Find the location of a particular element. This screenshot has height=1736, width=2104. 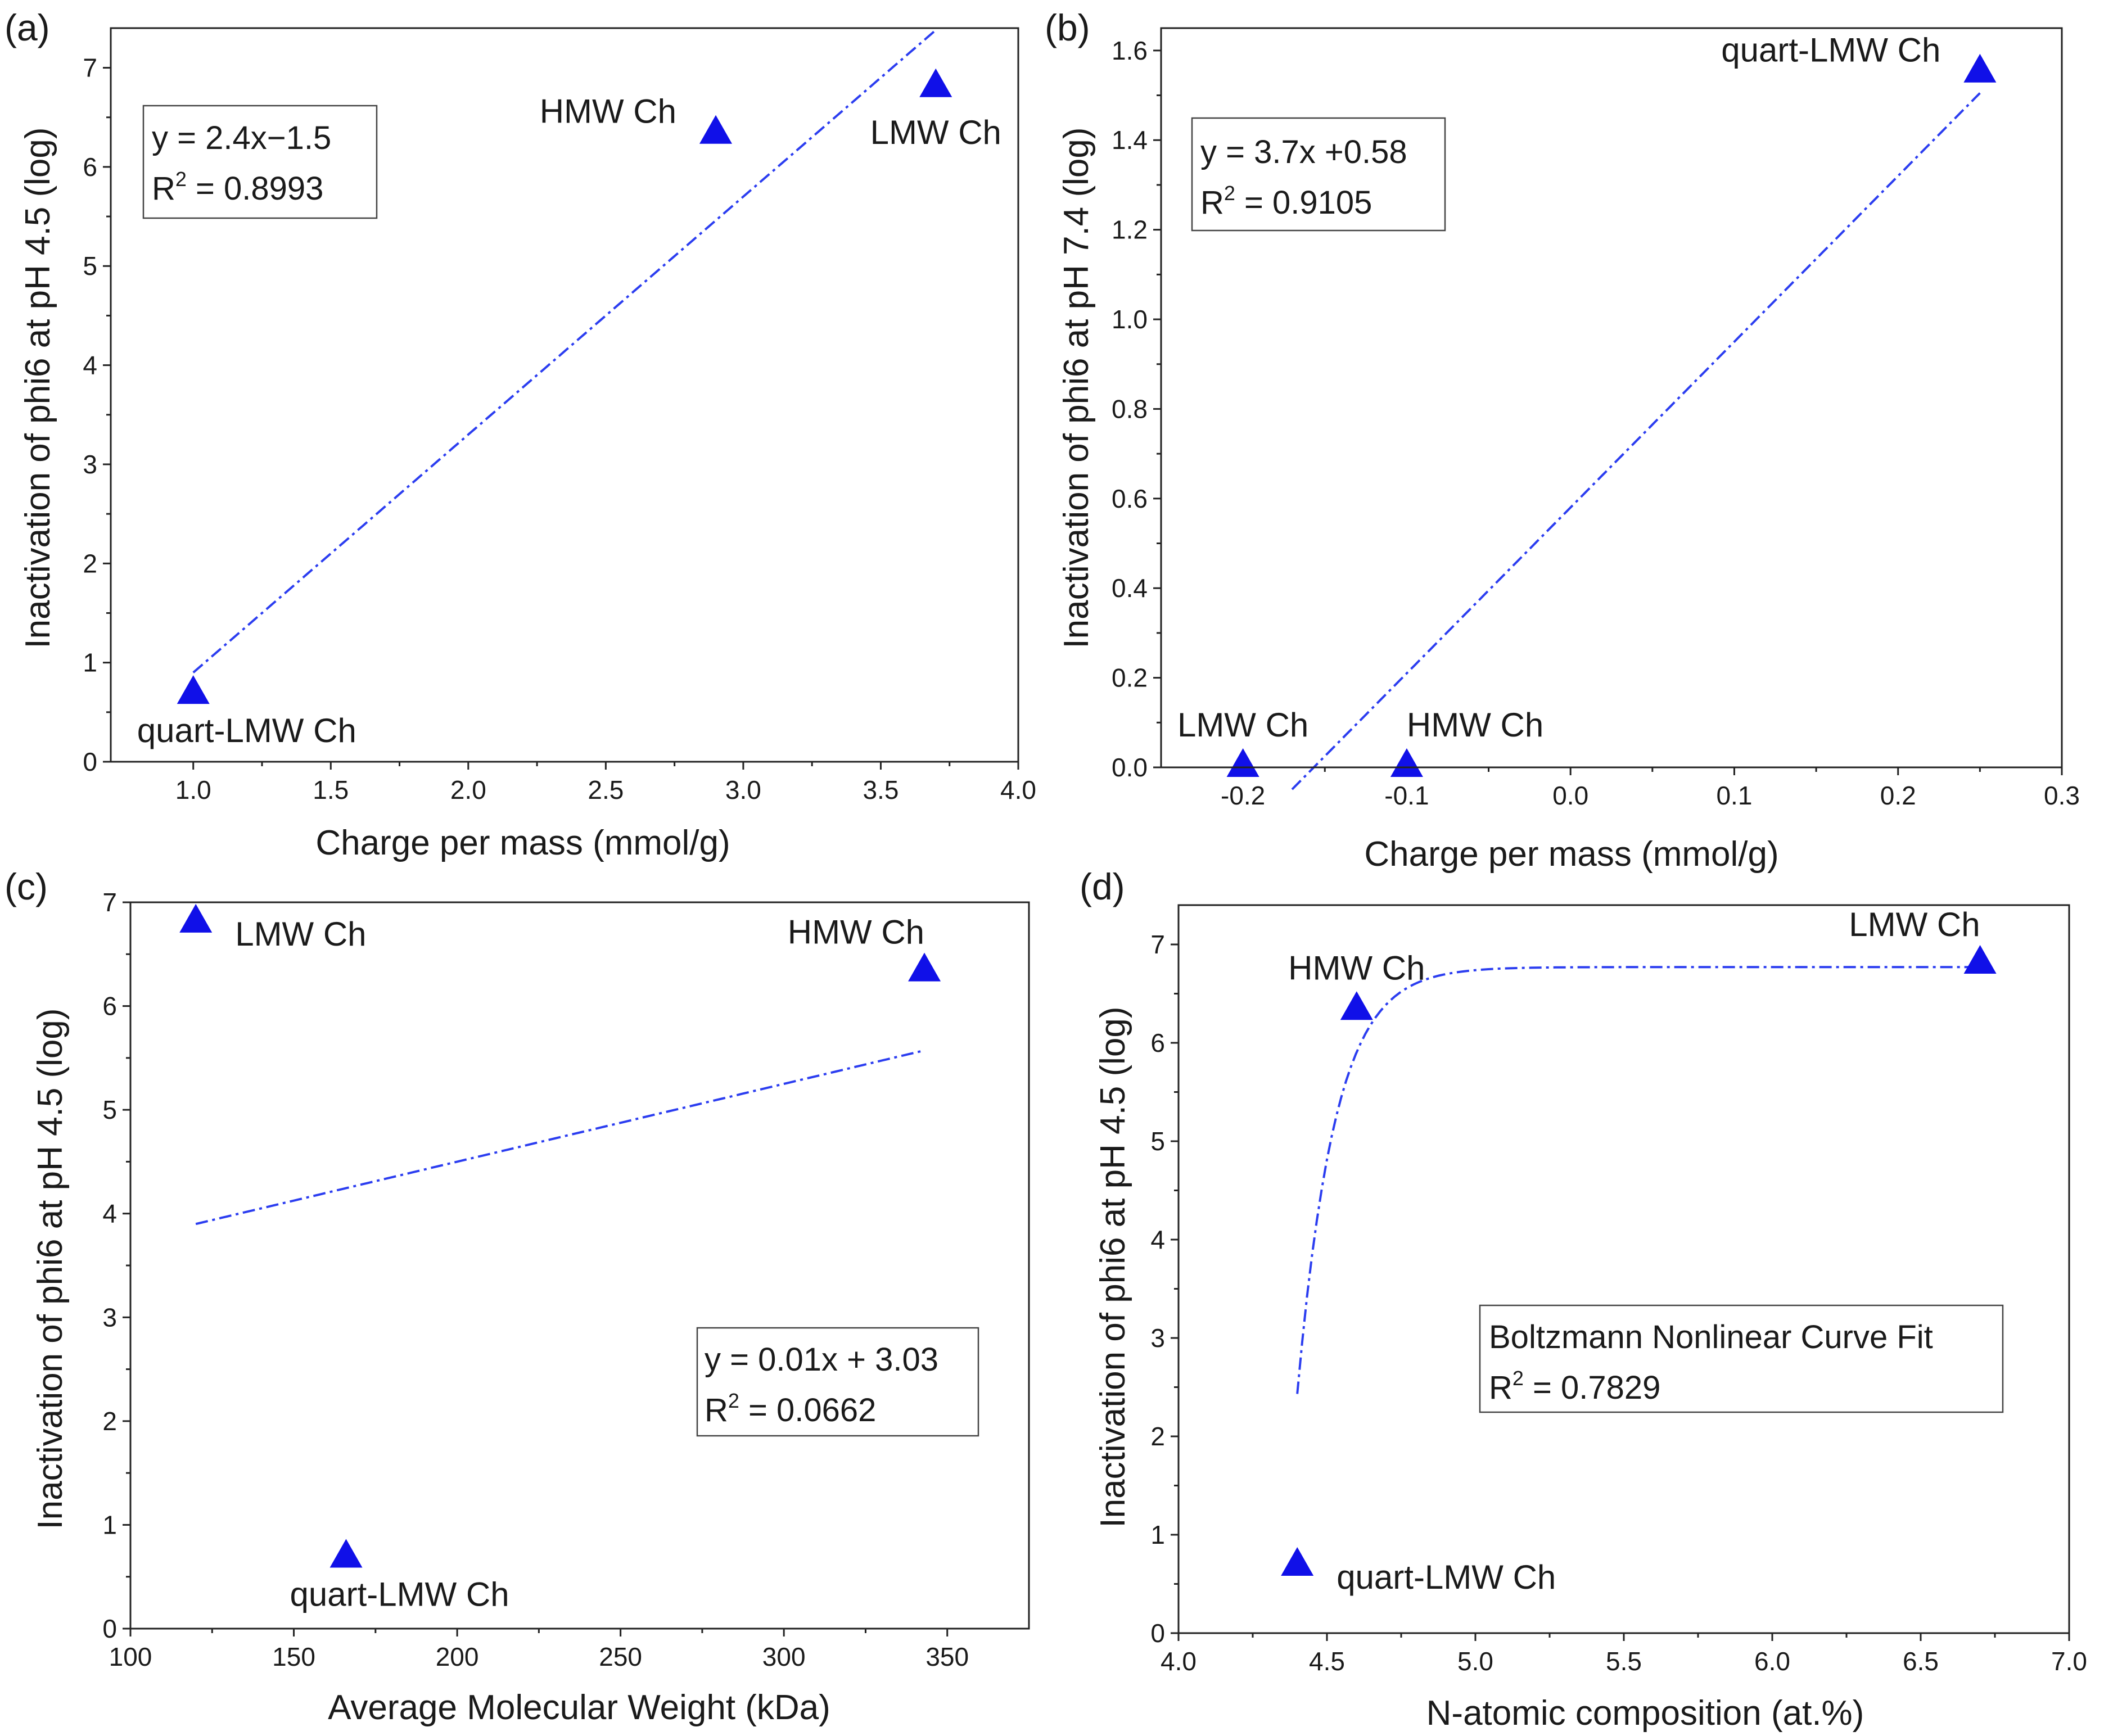

panel-c-y-tick-label: 4 is located at coordinates (109, 1213).